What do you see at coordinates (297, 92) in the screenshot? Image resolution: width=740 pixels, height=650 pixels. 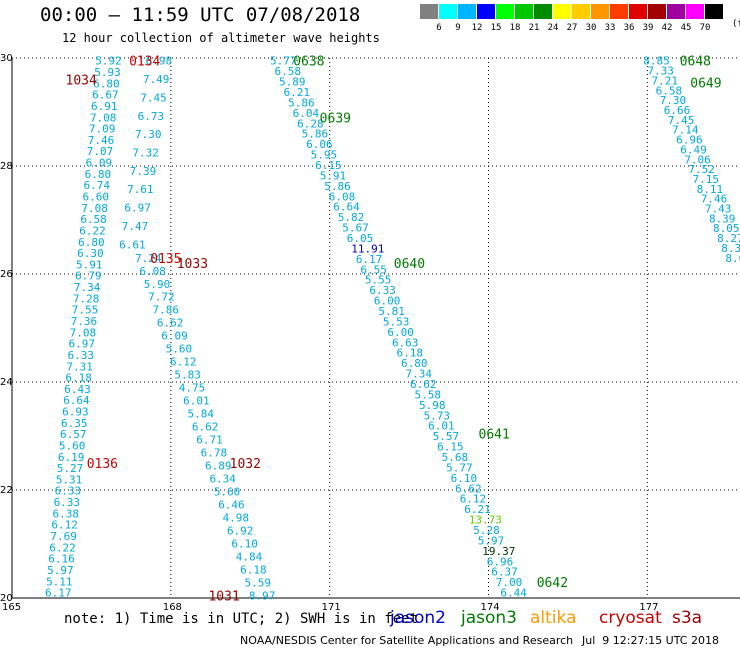 I see `swh-value-label: 6.21` at bounding box center [297, 92].